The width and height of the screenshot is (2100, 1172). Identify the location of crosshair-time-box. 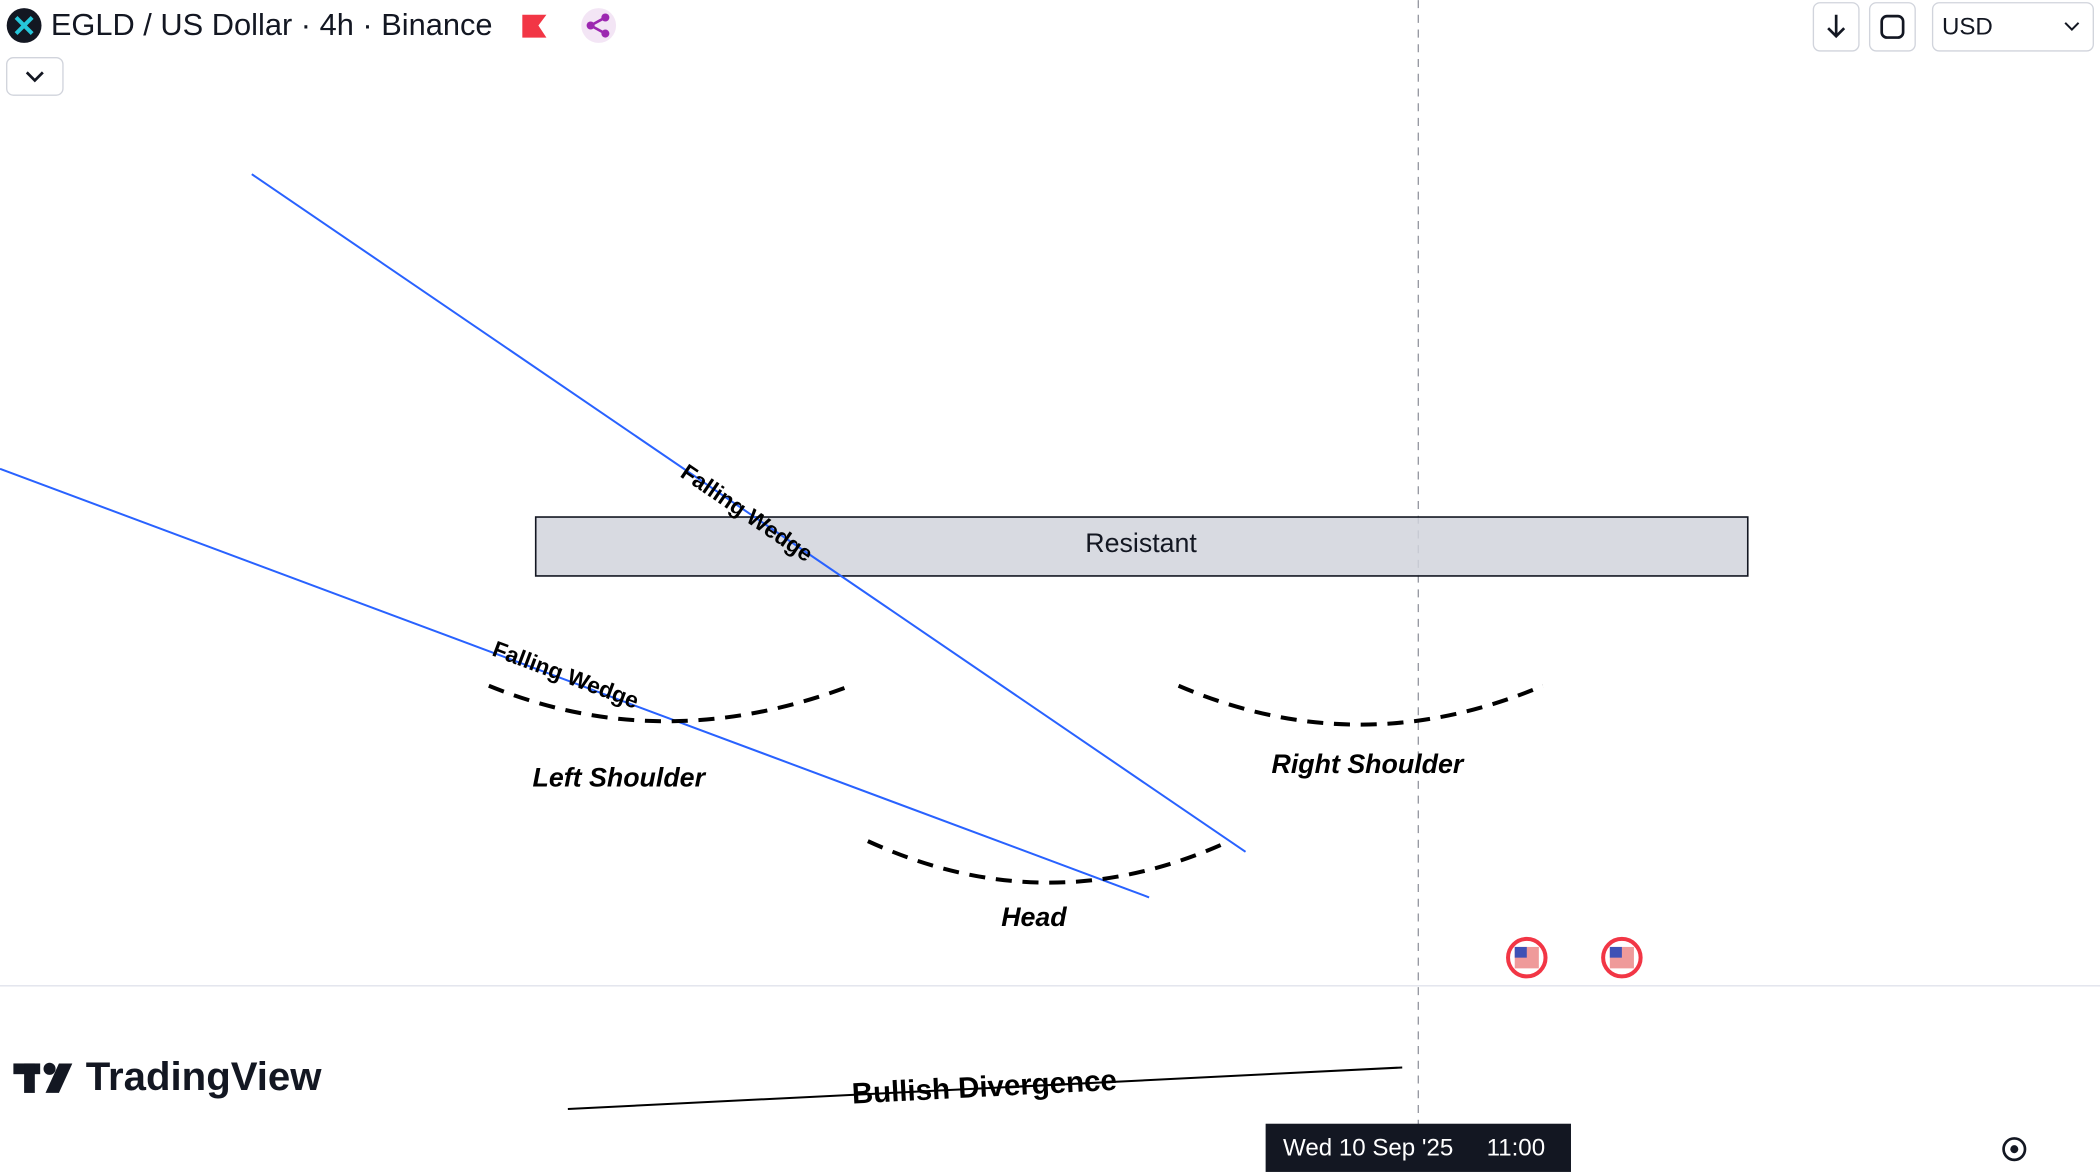
(1418, 1147).